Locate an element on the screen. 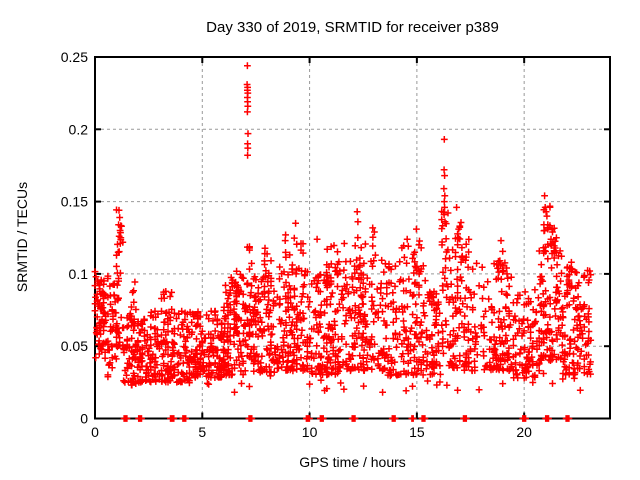 The height and width of the screenshot is (480, 640). zero-line-markers is located at coordinates (346, 418).